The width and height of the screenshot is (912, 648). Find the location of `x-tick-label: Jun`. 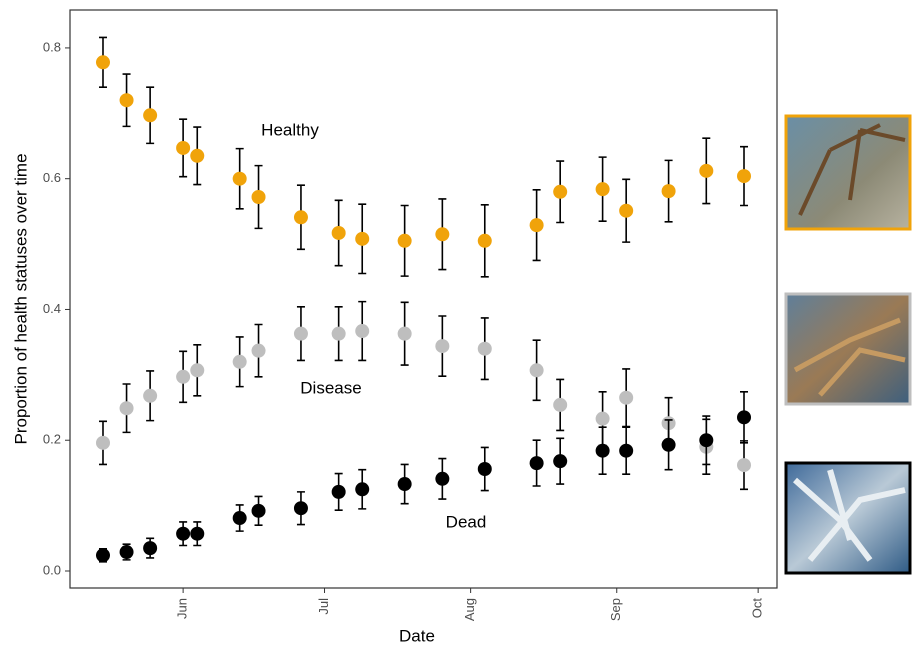

x-tick-label: Jun is located at coordinates (182, 608).